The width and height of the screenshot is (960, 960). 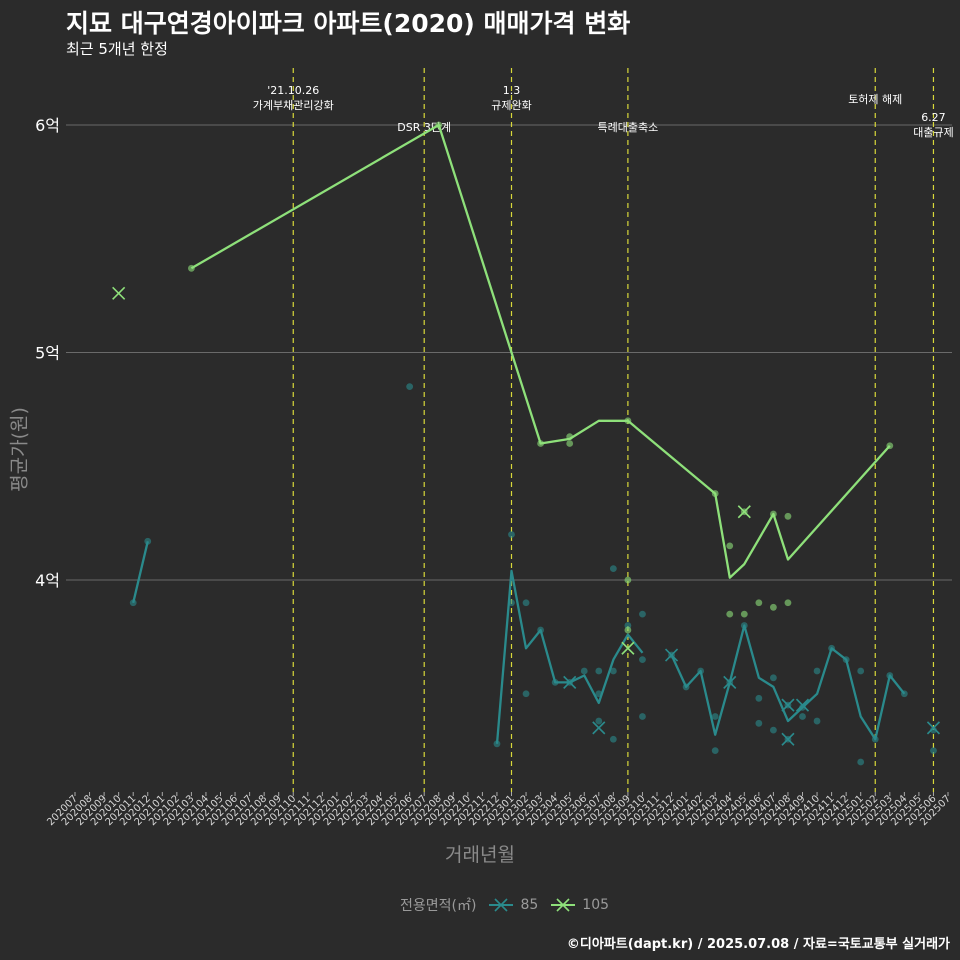 I want to click on y-tick-label: 4억, so click(x=47, y=580).